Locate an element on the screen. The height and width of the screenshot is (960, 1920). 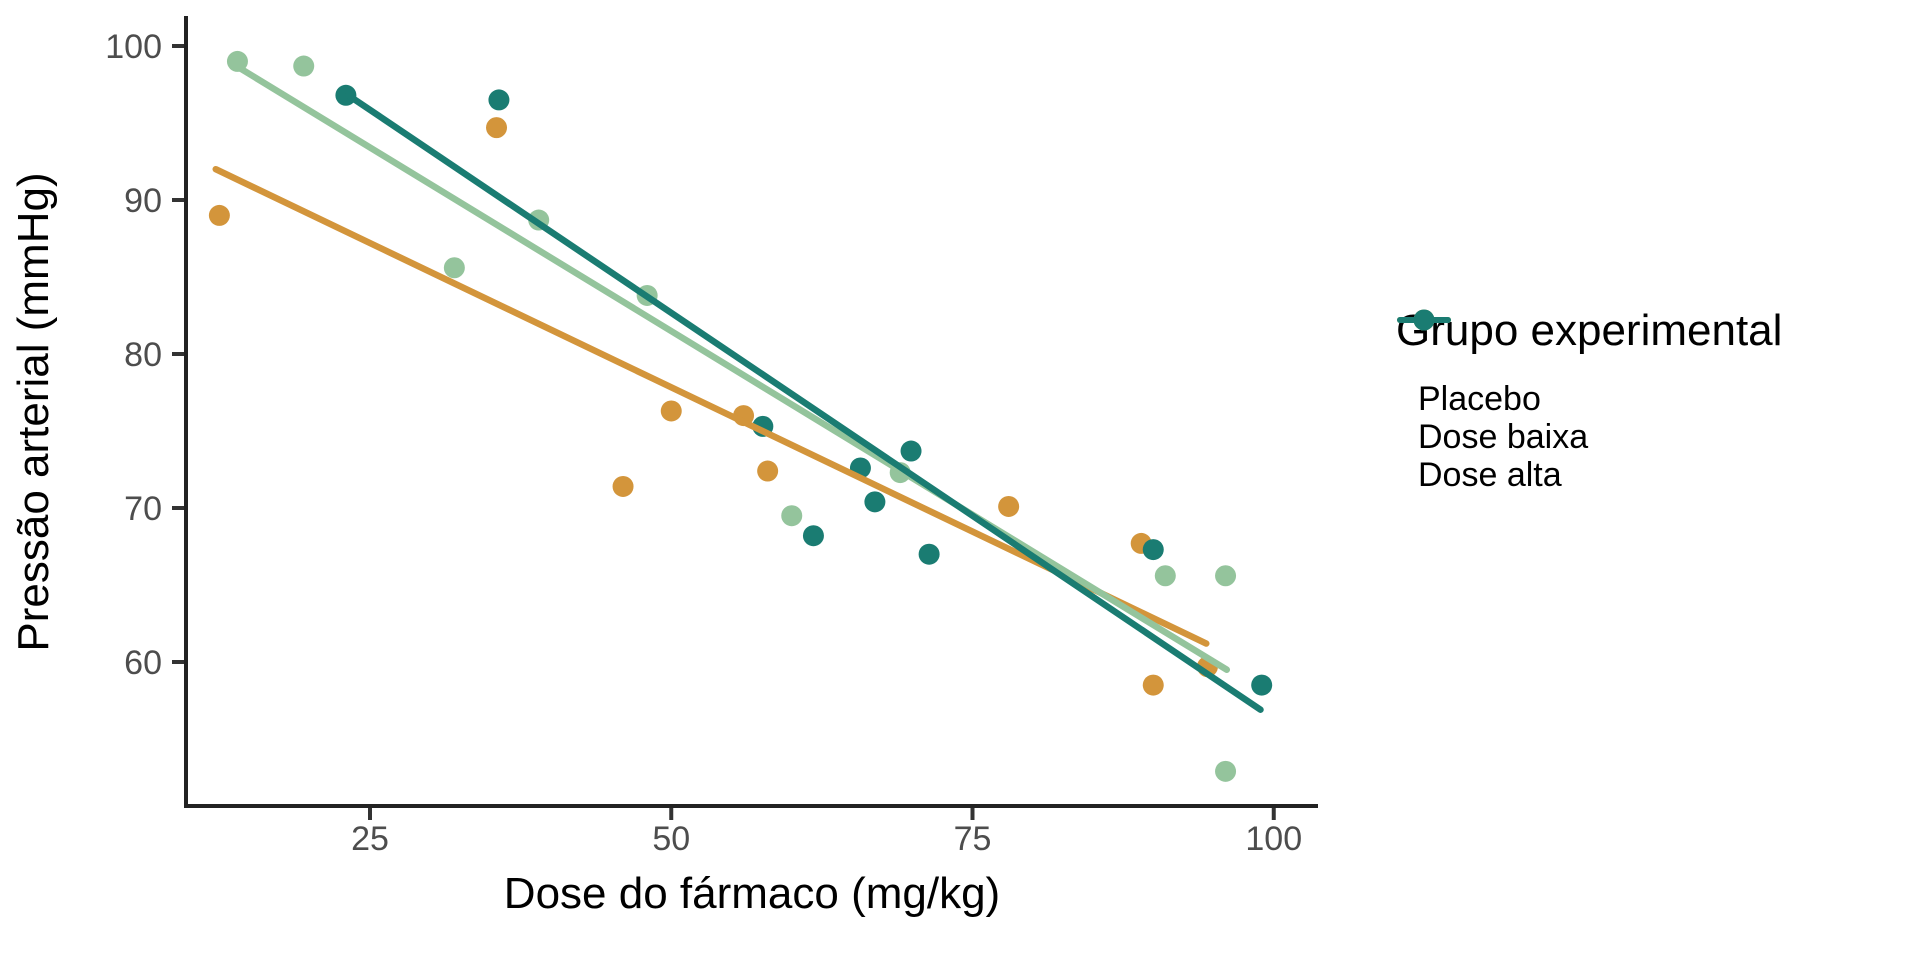
y-tick-label: 70 is located at coordinates (143, 509).